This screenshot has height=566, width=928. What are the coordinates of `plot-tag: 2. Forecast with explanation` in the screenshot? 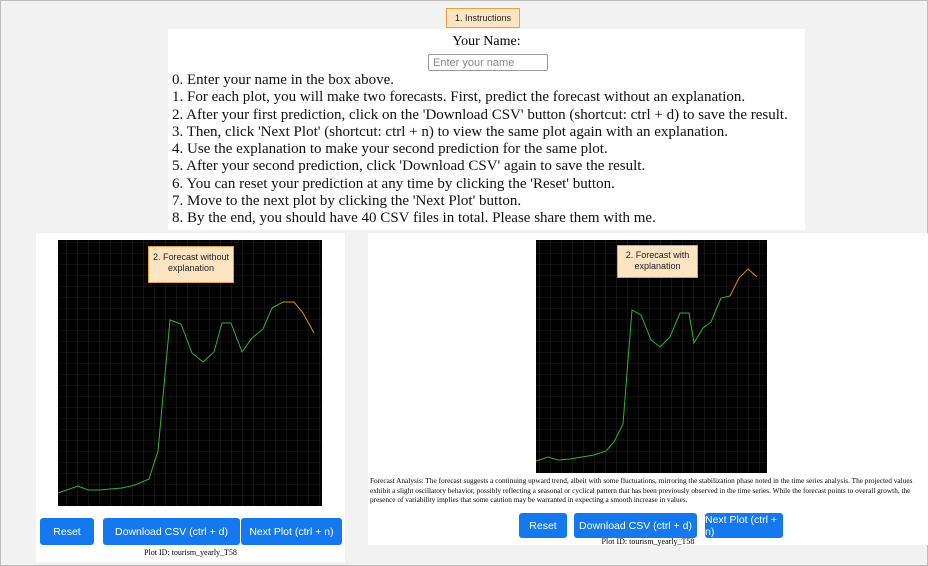 It's located at (657, 261).